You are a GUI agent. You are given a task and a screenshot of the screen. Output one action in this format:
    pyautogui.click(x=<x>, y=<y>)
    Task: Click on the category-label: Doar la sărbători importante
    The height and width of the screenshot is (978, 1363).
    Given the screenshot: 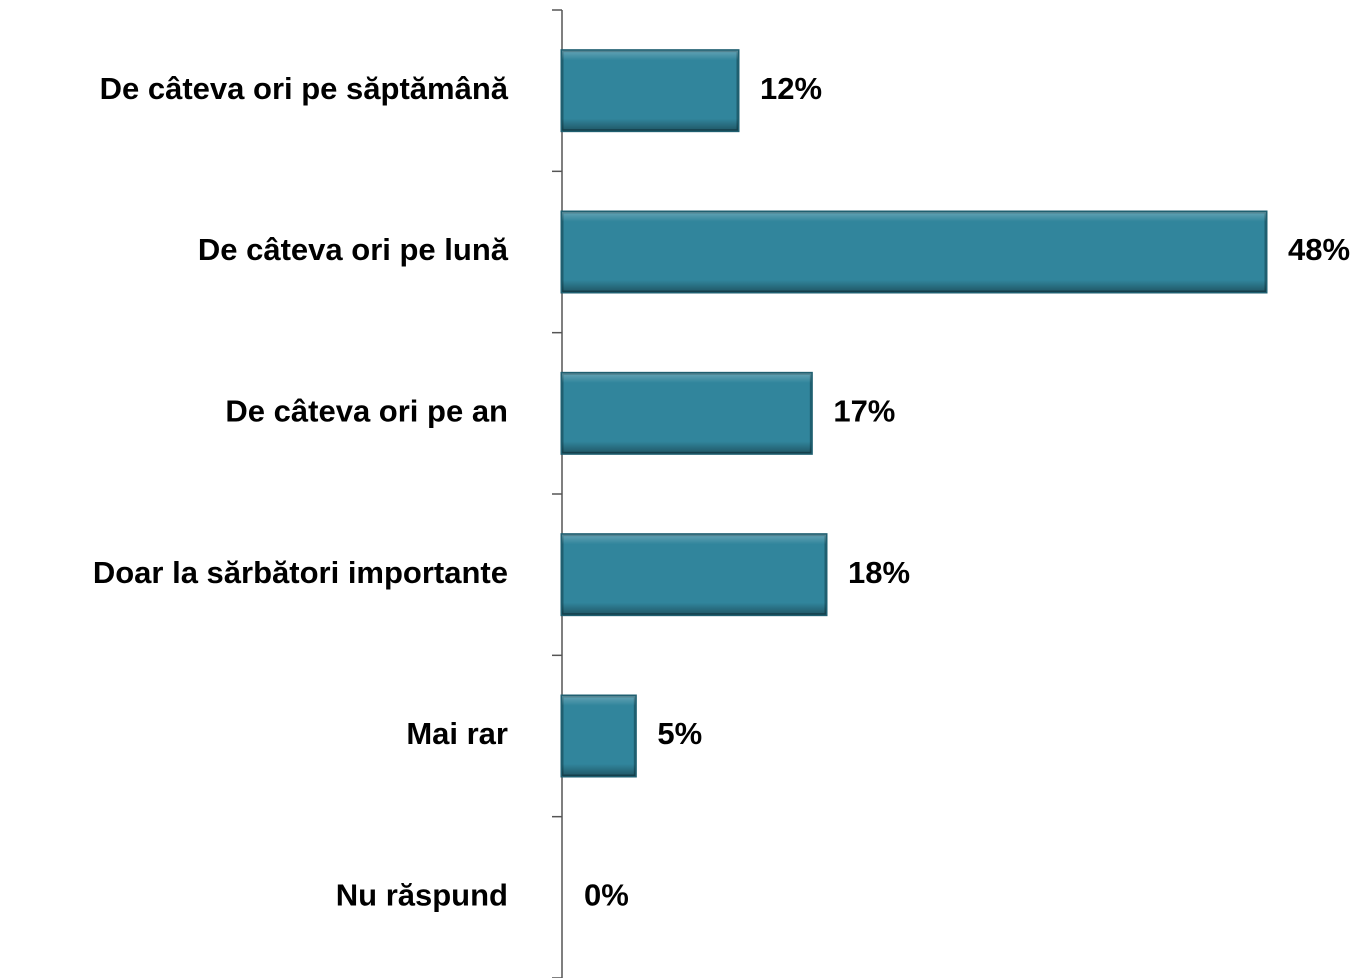 What is the action you would take?
    pyautogui.click(x=300, y=572)
    